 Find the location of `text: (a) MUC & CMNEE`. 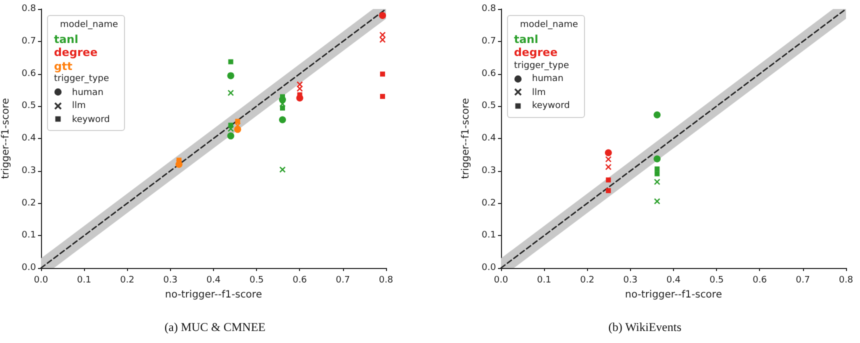

text: (a) MUC & CMNEE is located at coordinates (215, 327).